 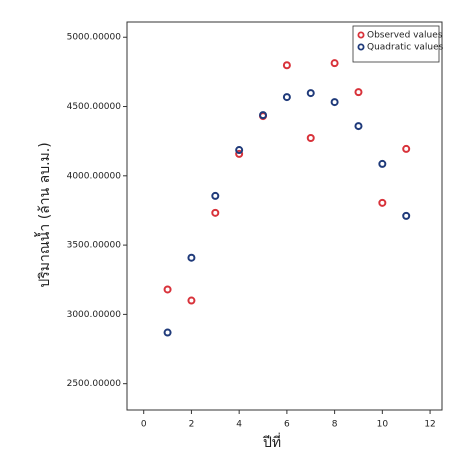 I want to click on y-tick-label: 3500.00000, so click(x=94, y=246).